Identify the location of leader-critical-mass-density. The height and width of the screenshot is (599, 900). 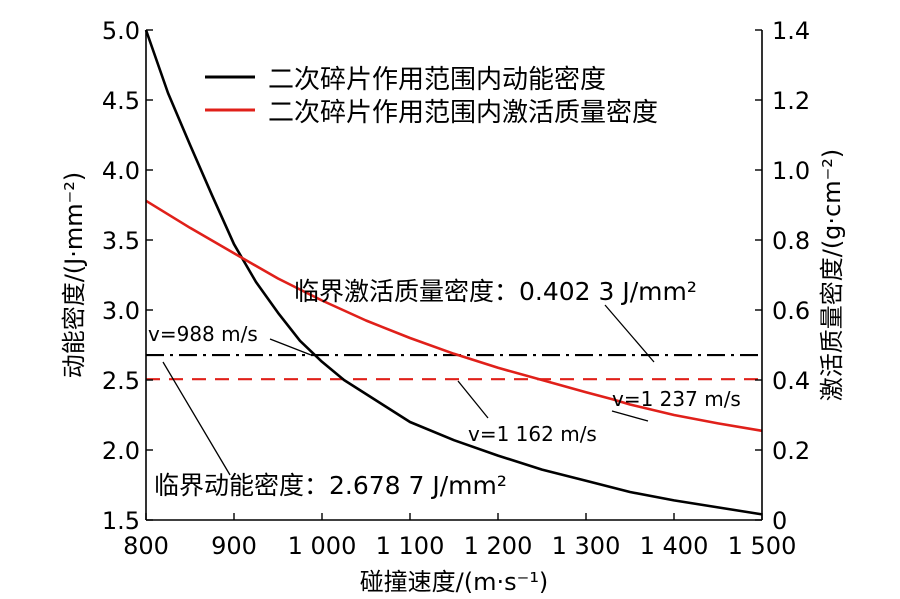
(629, 333).